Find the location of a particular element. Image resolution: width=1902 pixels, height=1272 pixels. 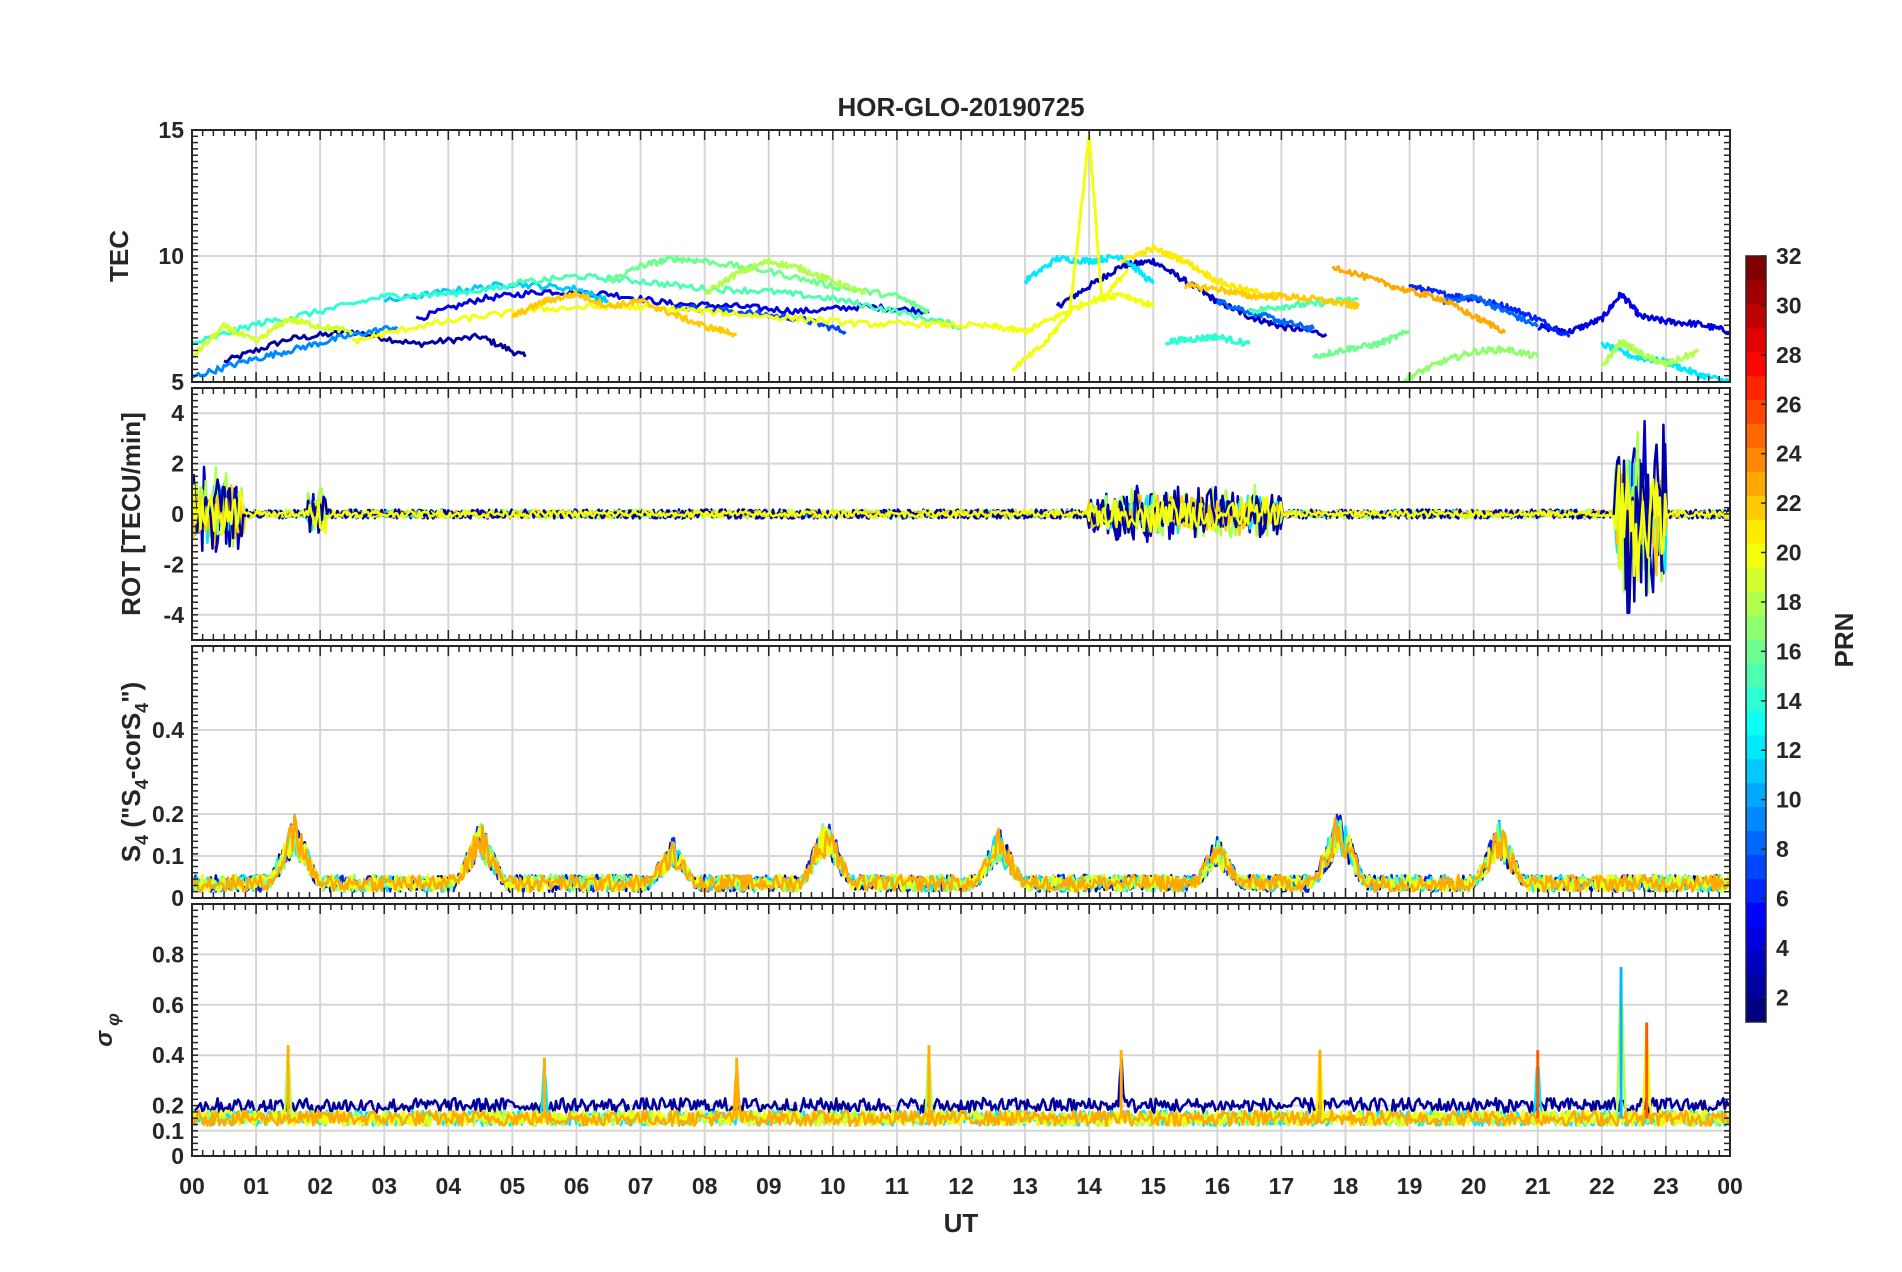

x-tick-label: 02 is located at coordinates (320, 1186).